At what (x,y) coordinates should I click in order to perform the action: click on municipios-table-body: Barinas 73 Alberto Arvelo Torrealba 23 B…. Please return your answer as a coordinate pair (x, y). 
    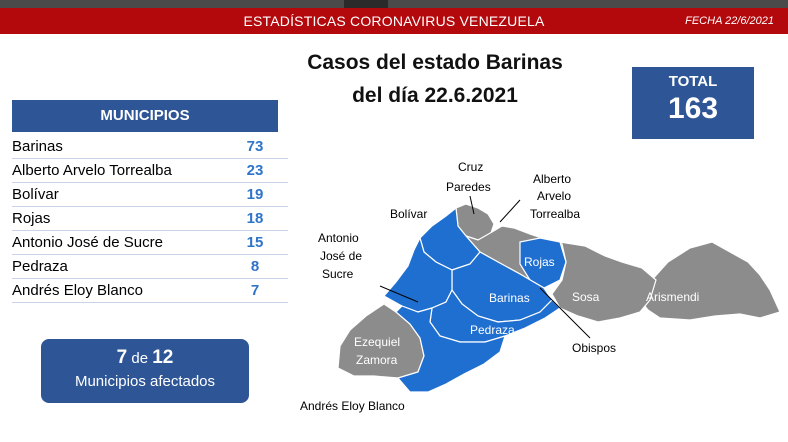
    Looking at the image, I should click on (150, 219).